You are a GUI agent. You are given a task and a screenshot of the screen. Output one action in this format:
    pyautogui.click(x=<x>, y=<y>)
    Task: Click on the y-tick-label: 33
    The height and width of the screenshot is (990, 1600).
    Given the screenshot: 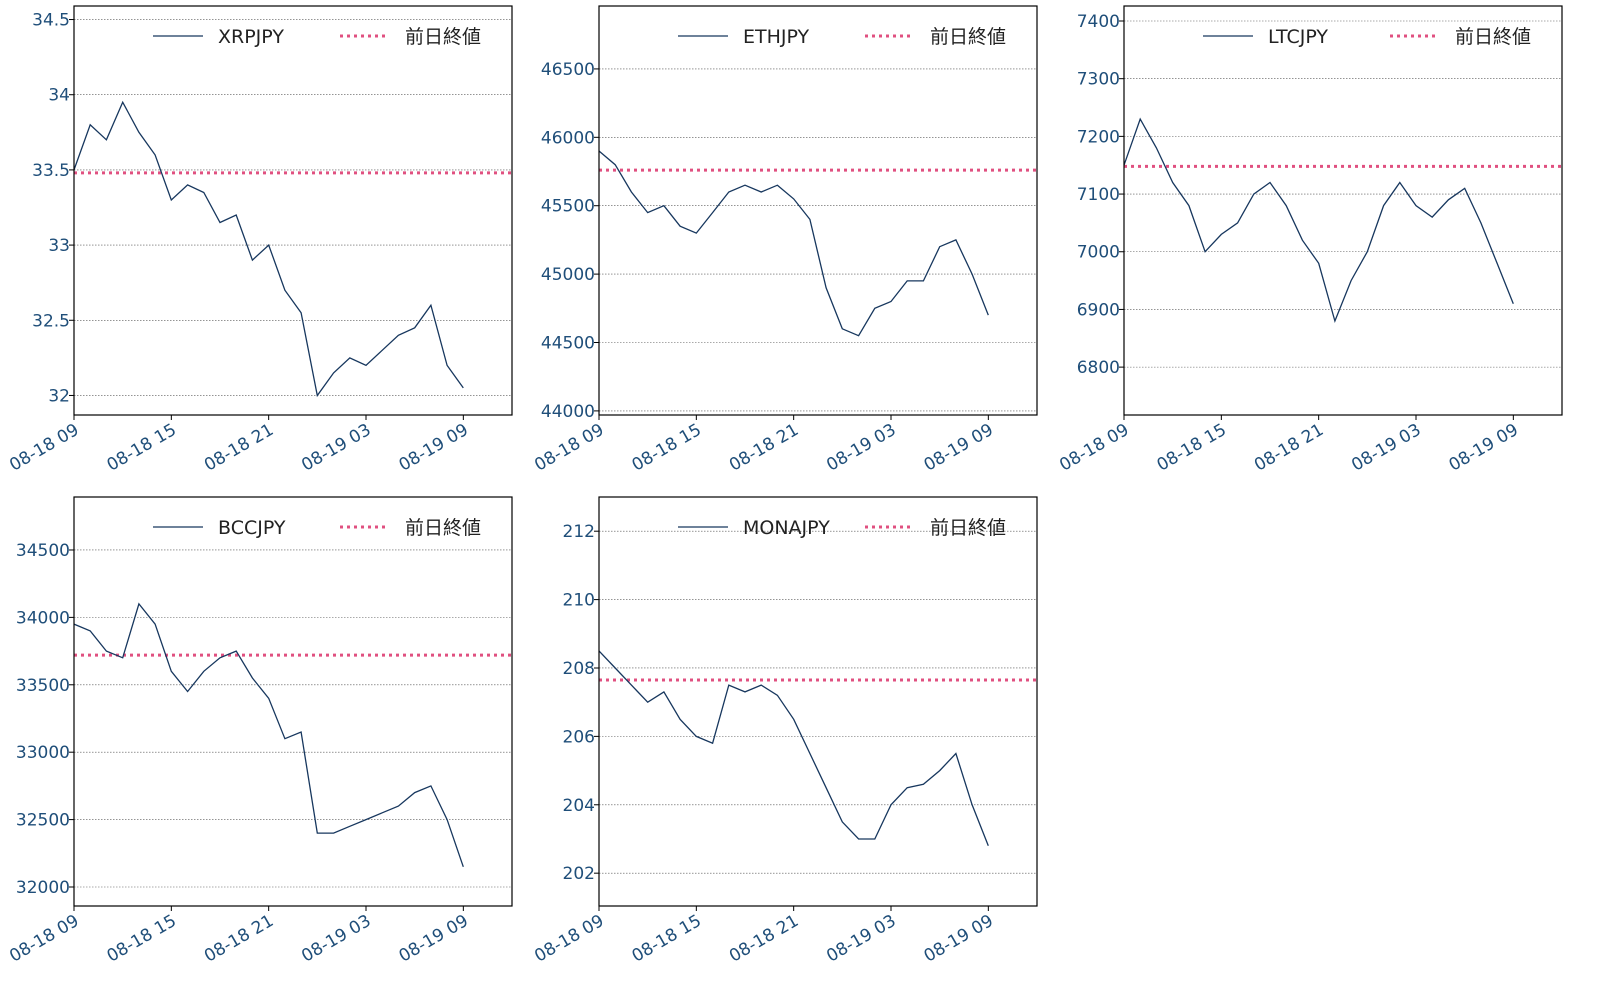 What is the action you would take?
    pyautogui.click(x=59, y=246)
    